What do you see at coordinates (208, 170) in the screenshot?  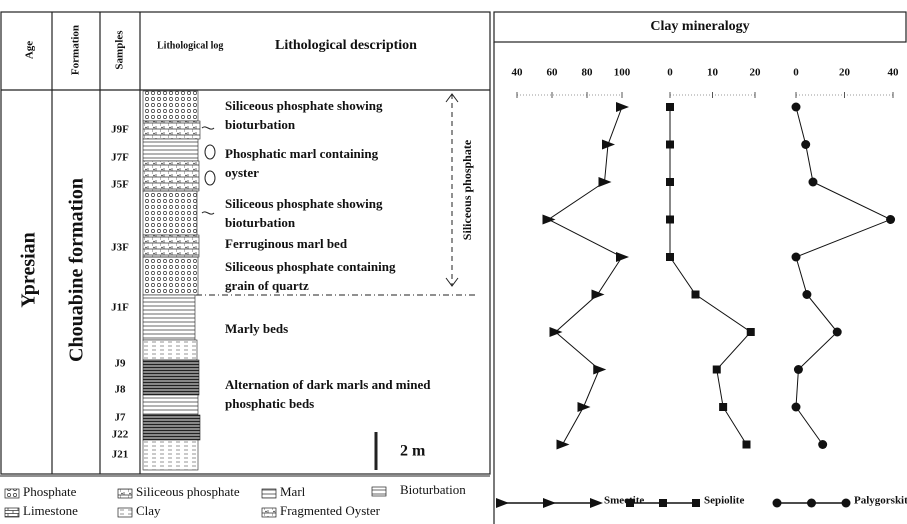 I see `log-icons` at bounding box center [208, 170].